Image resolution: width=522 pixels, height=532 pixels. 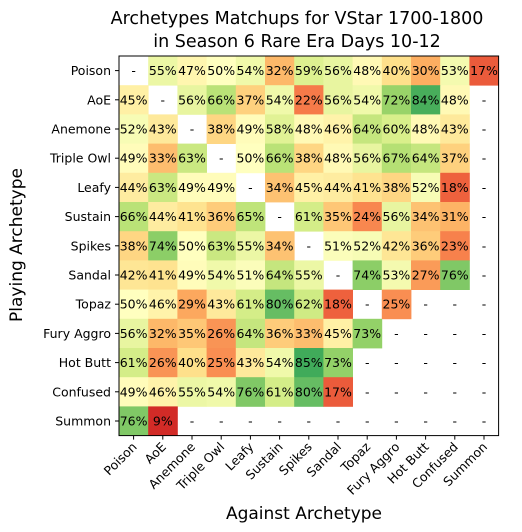 I want to click on cell-value-label: 17%, so click(x=338, y=391).